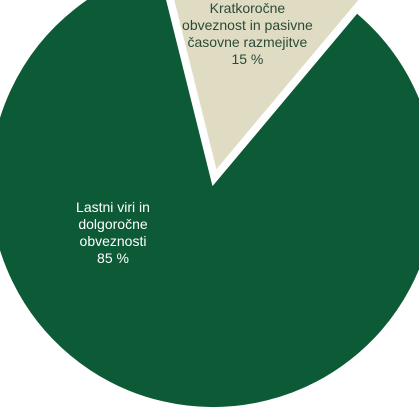 This screenshot has height=414, width=419. I want to click on slice-label-line: obveznost in pasivne, so click(247, 25).